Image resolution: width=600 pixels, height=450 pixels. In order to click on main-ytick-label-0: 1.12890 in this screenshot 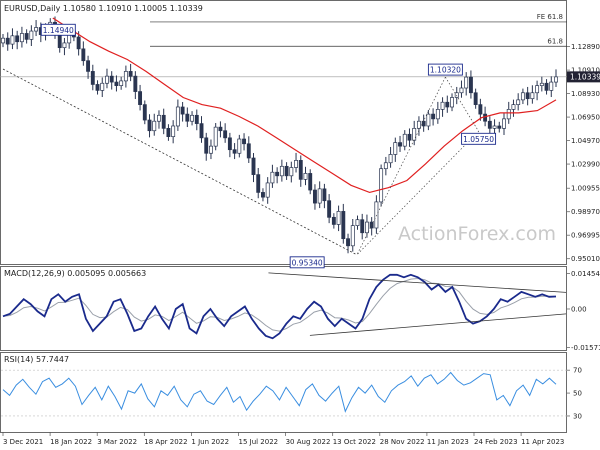, I will do `click(585, 47)`.